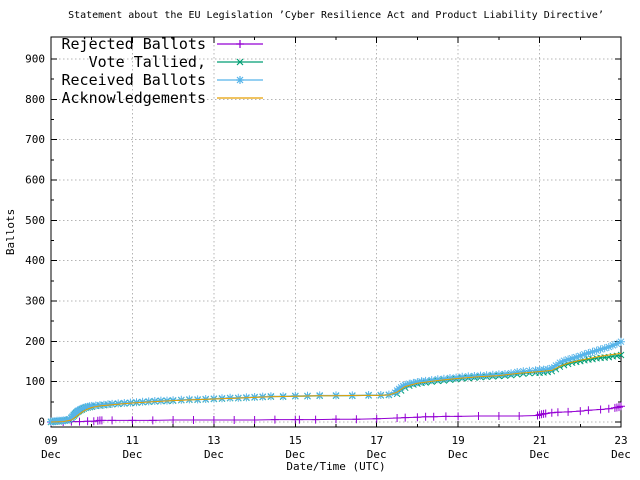 This screenshot has width=640, height=480. Describe the element at coordinates (336, 414) in the screenshot. I see `series-rejected-ballots` at that location.